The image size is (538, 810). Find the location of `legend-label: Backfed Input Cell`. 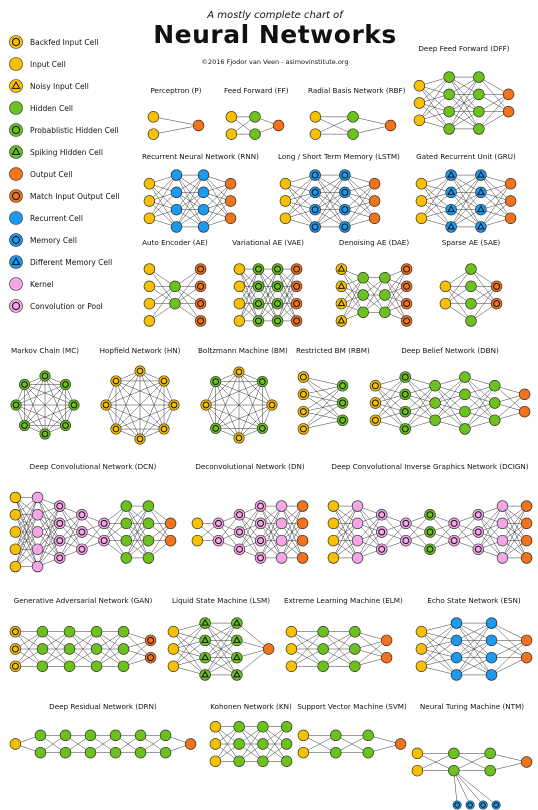

legend-label: Backfed Input Cell is located at coordinates (64, 42).